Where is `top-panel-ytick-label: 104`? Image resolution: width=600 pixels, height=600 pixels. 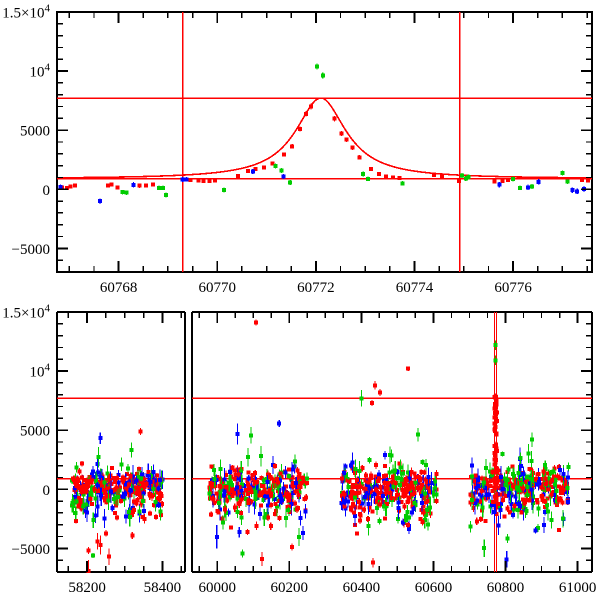 top-panel-ytick-label: 104 is located at coordinates (40, 71).